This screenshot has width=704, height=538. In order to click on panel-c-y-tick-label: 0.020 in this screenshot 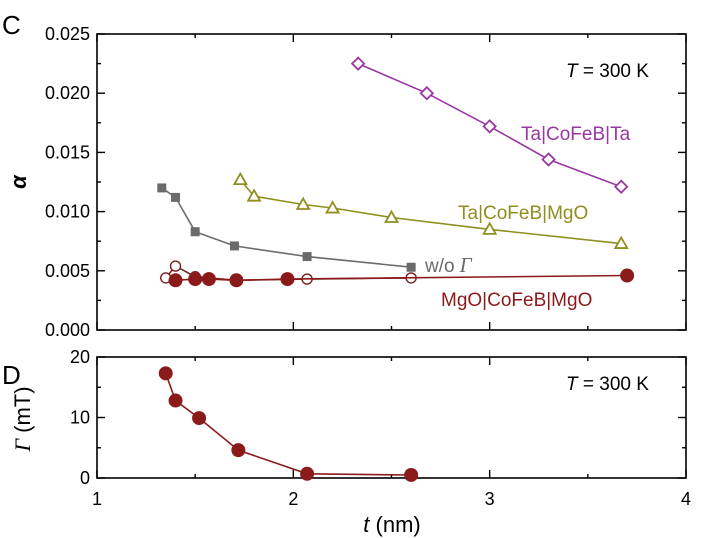, I will do `click(67, 93)`.